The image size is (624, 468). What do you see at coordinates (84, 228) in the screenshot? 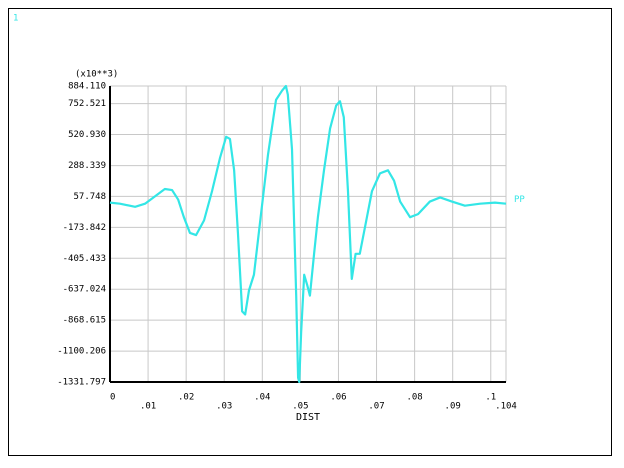
I see `y-tick-label: -173.842` at bounding box center [84, 228].